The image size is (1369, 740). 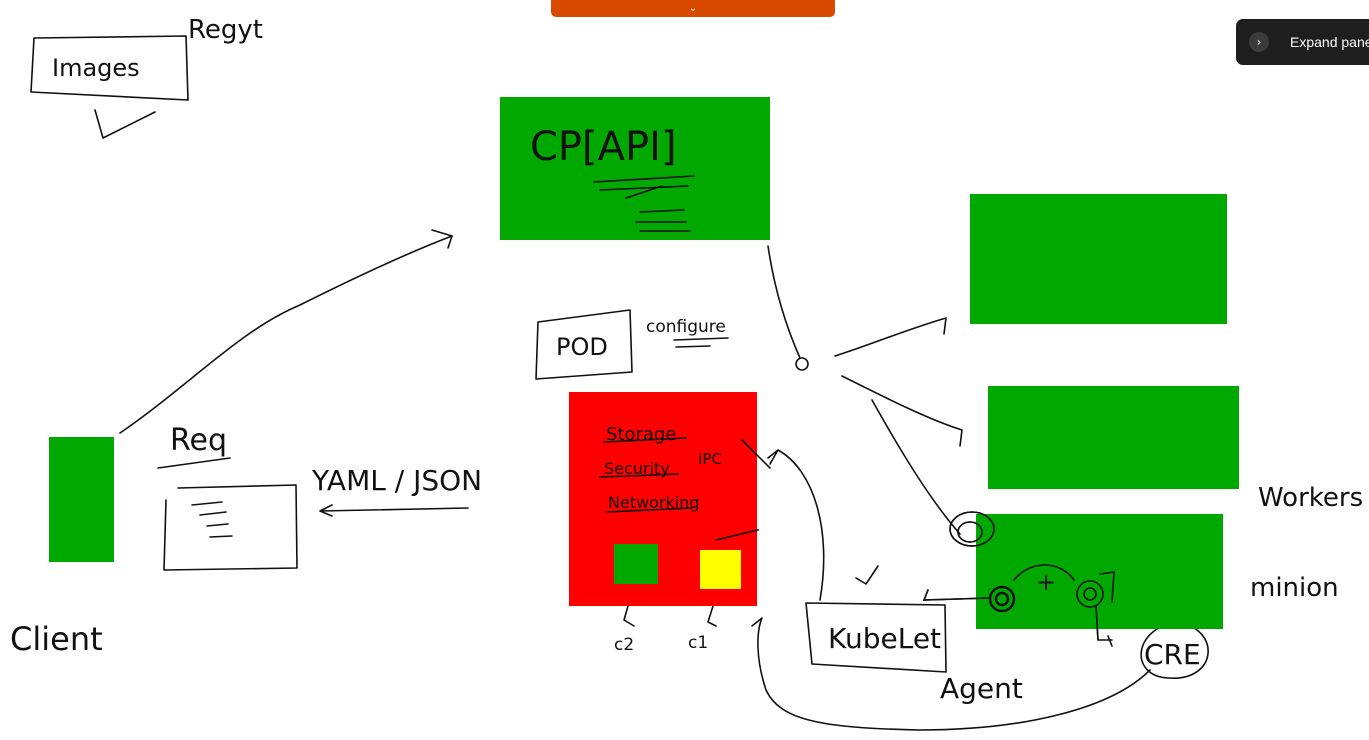 I want to click on pod-label: POD, so click(x=582, y=347).